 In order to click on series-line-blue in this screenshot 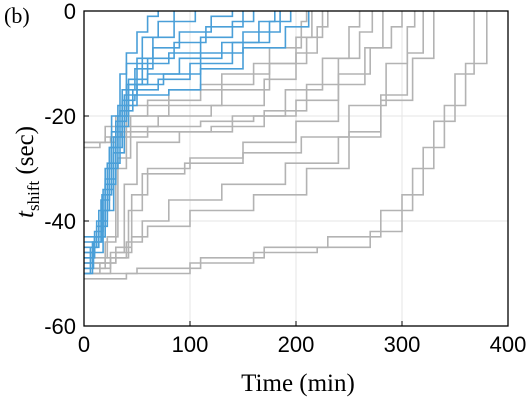, I will do `click(140, 132)`.